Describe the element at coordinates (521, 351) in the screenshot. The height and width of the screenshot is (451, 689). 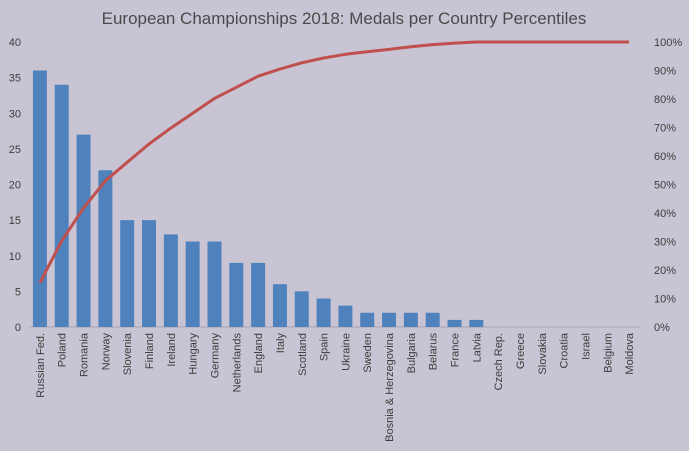
I see `x-tick-label: Greece` at that location.